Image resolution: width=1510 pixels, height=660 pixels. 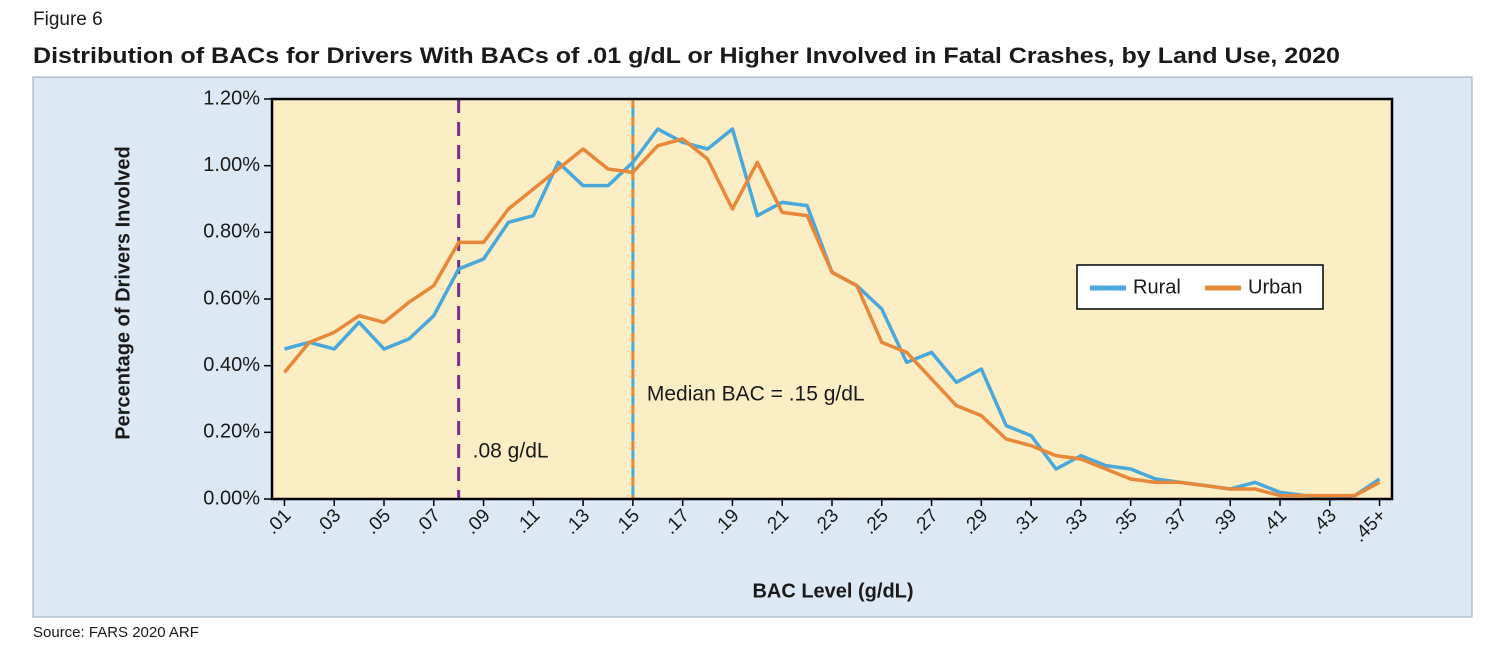 What do you see at coordinates (231, 232) in the screenshot?
I see `y-tick-label: 0.80%` at bounding box center [231, 232].